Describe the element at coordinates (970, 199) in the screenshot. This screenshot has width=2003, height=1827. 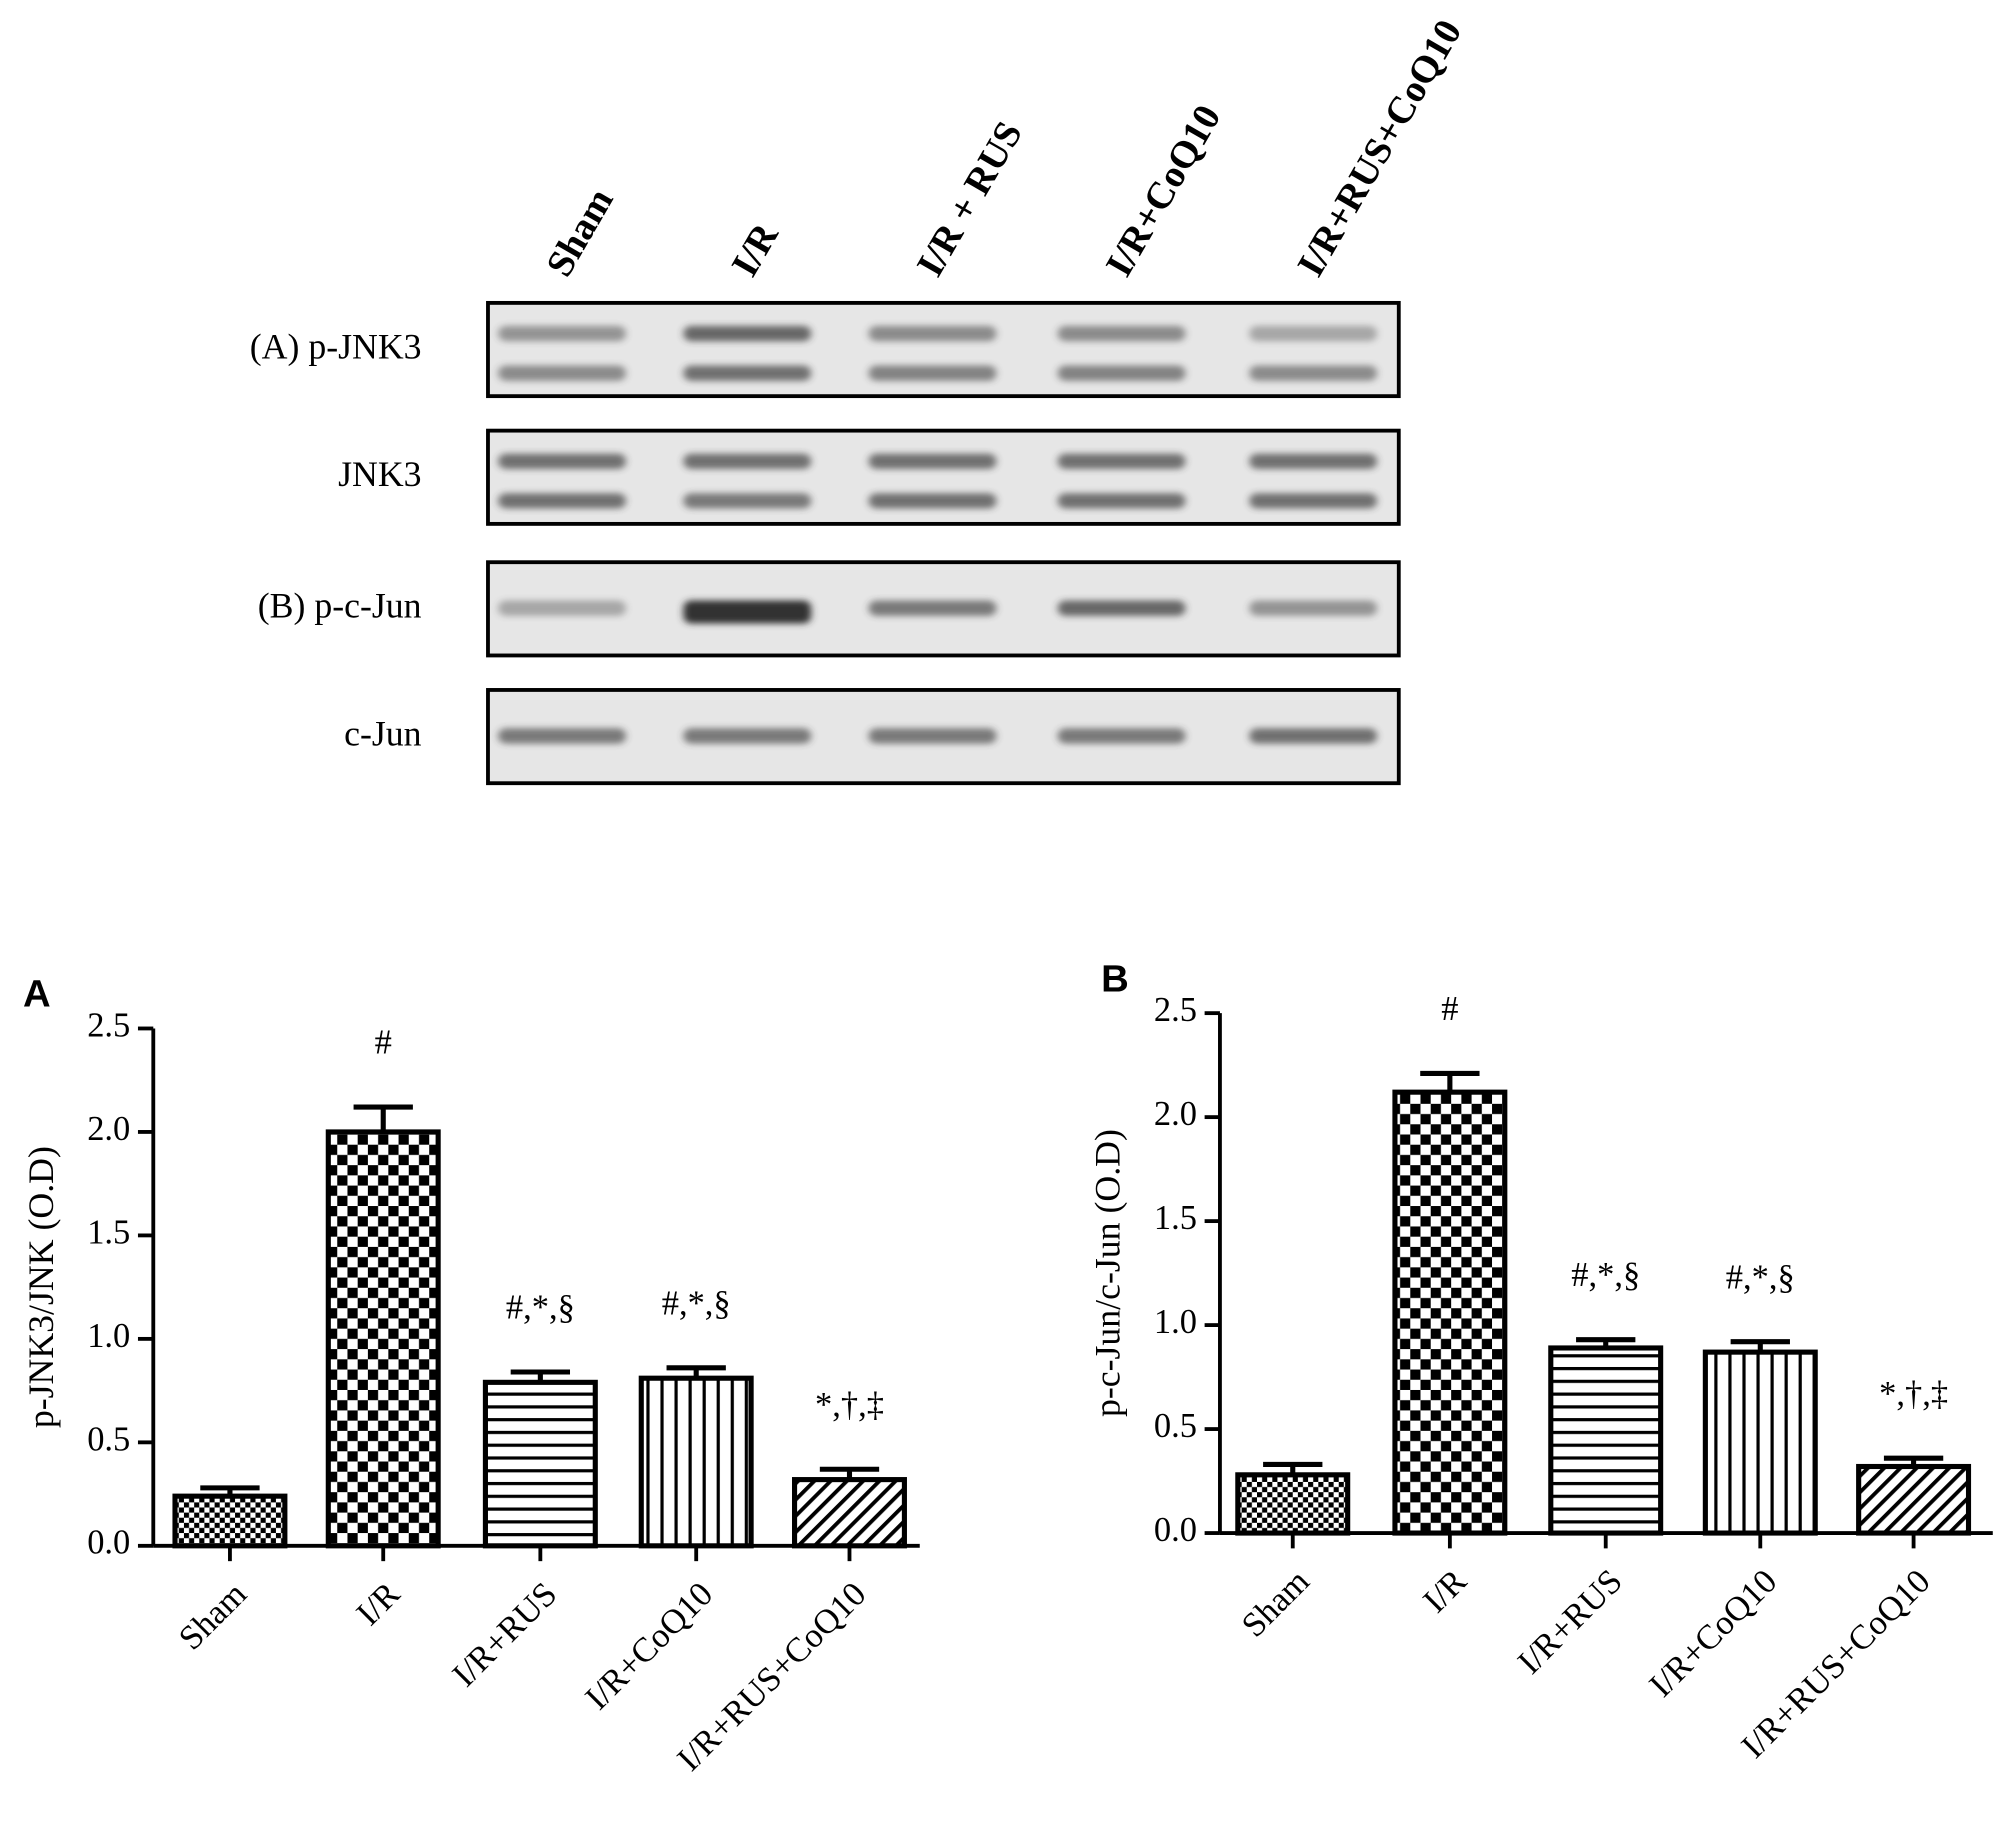
I see `lane-label: I/R + RUS` at that location.